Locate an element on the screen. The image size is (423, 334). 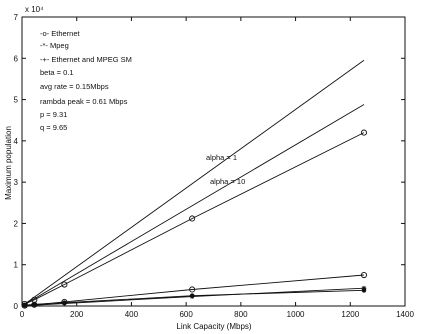
parameter-rambda-peak: rambda peak = 0.61 Mbps is located at coordinates (84, 101).